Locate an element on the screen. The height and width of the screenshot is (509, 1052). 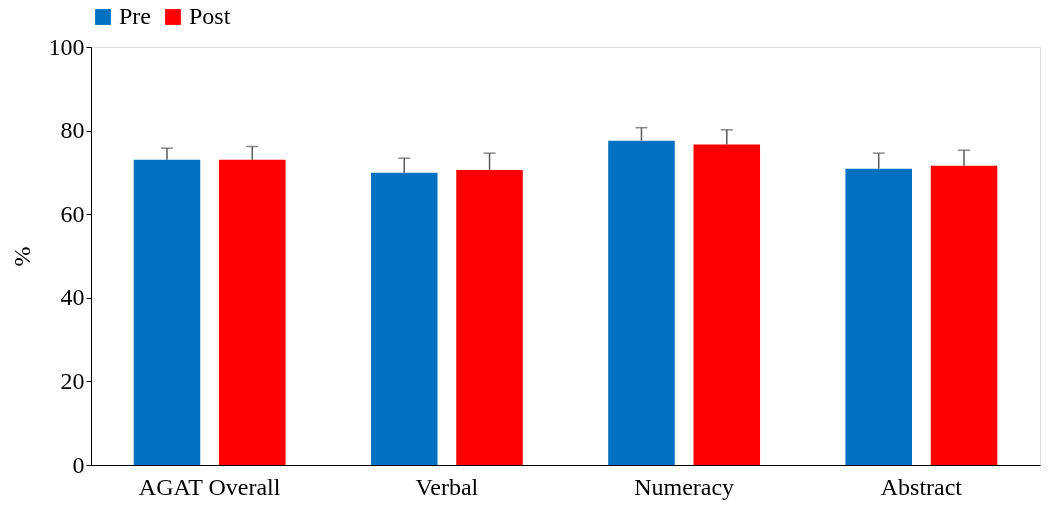
y-tick-label: 100 is located at coordinates (66, 46).